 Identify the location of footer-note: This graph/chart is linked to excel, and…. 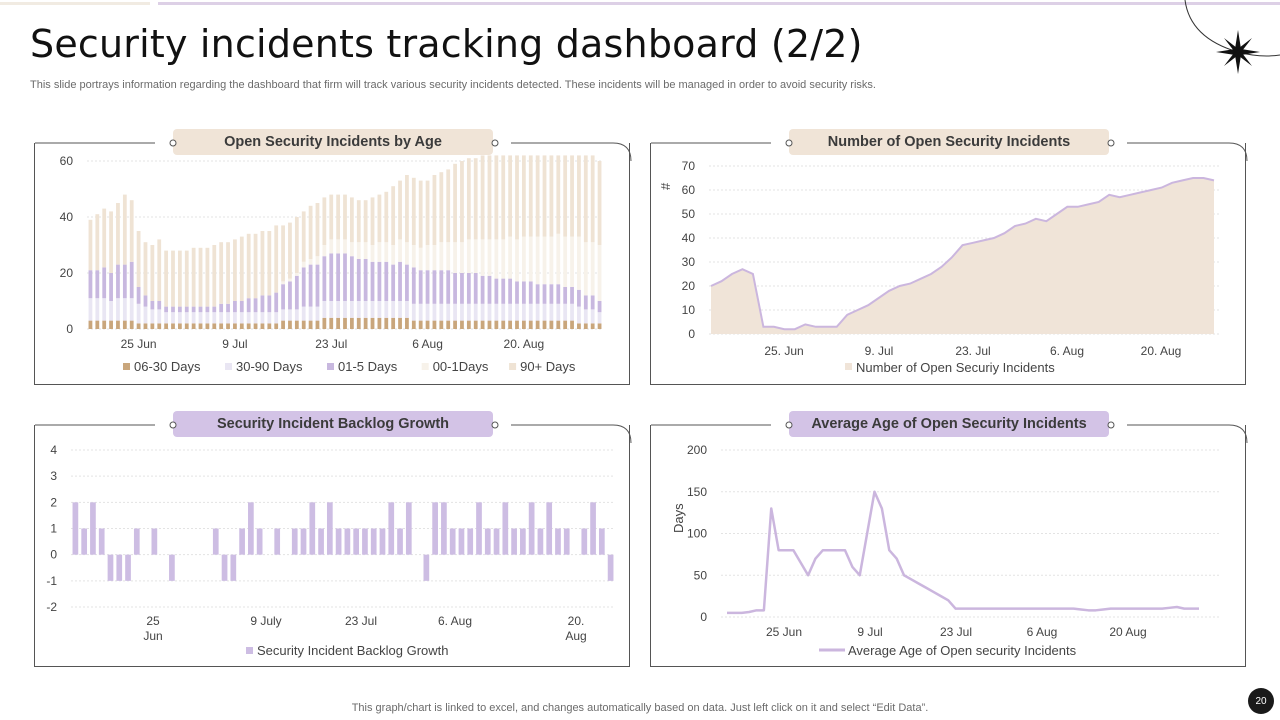
(640, 708).